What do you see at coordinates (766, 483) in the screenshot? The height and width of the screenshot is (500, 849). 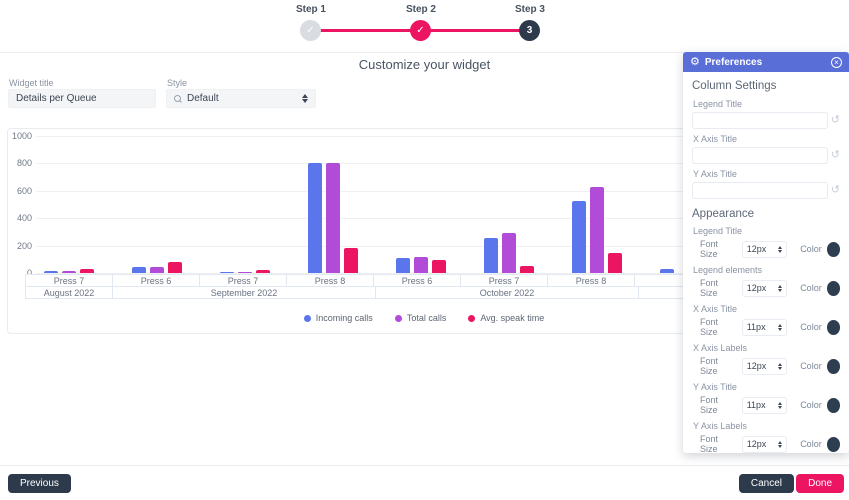 I see `cancel-button: Cancel` at bounding box center [766, 483].